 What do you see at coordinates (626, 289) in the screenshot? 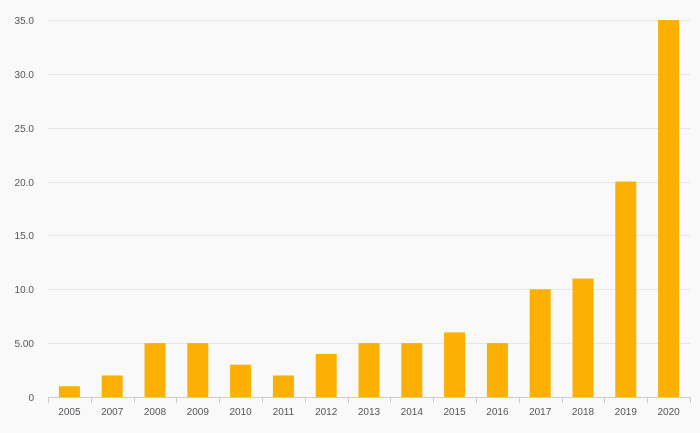
I see `bar-2019` at bounding box center [626, 289].